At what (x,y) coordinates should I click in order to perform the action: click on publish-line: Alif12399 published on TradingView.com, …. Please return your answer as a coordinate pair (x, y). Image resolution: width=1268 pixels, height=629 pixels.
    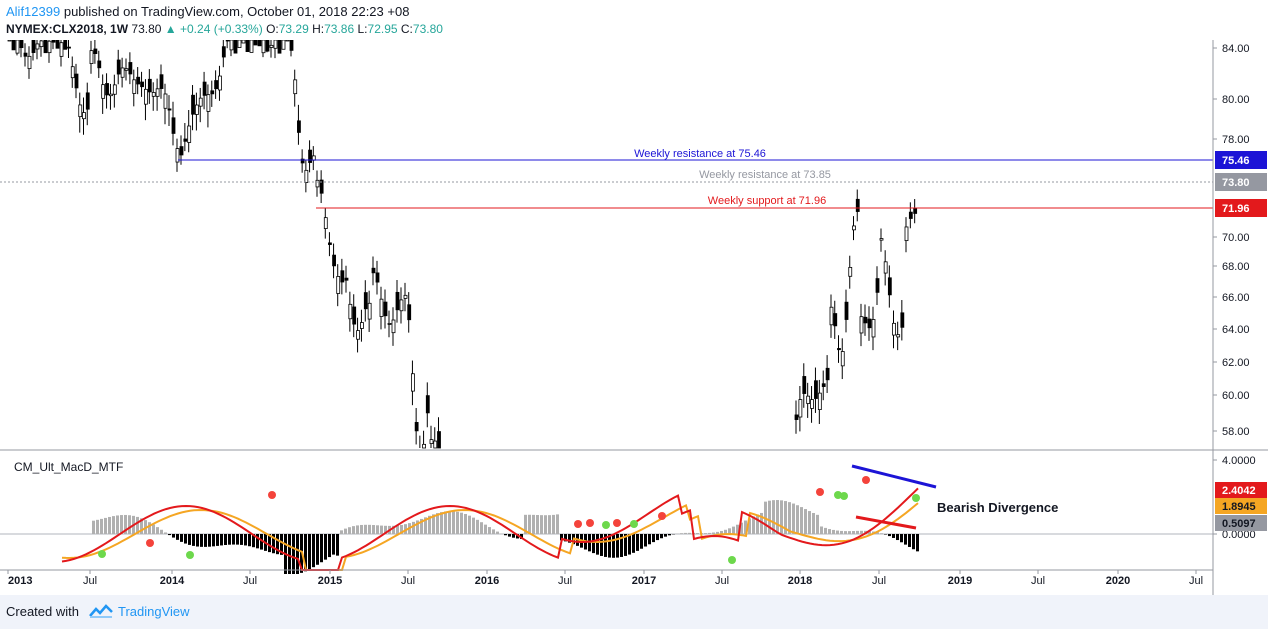
    Looking at the image, I should click on (207, 11).